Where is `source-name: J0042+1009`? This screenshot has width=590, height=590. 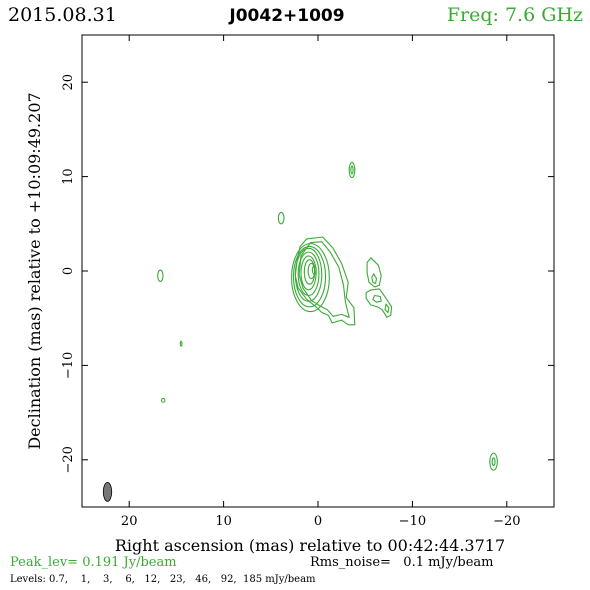
source-name: J0042+1009 is located at coordinates (286, 16).